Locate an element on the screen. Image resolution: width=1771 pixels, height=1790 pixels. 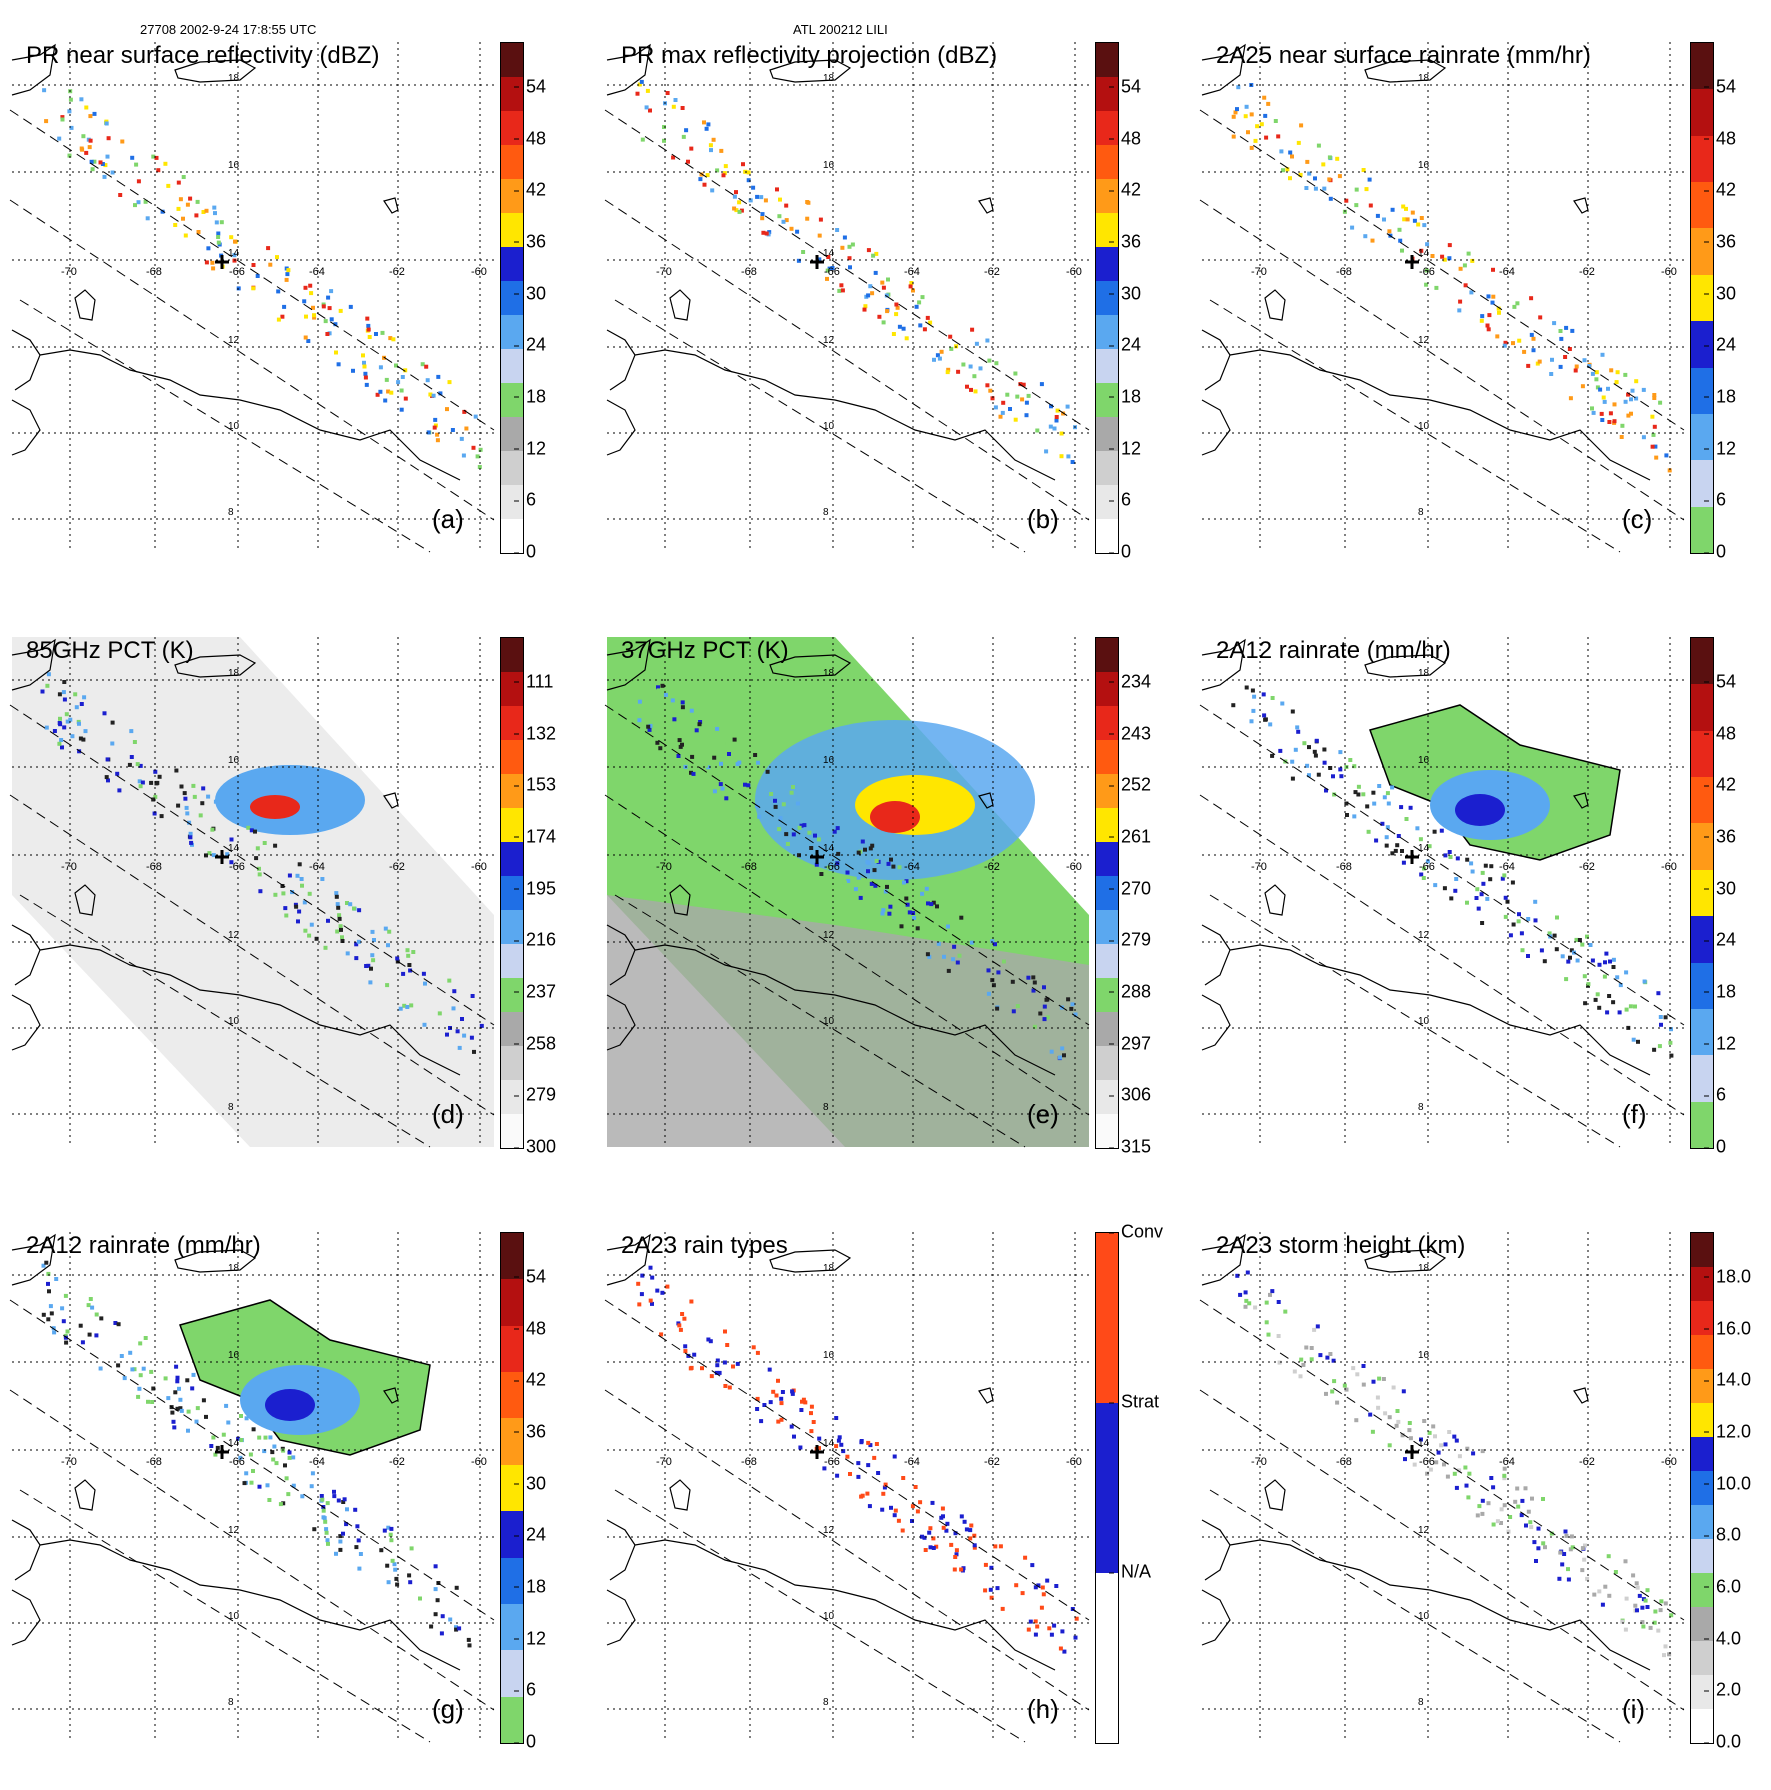
colorbar-tick: 6.0 is located at coordinates (1722, 1586).